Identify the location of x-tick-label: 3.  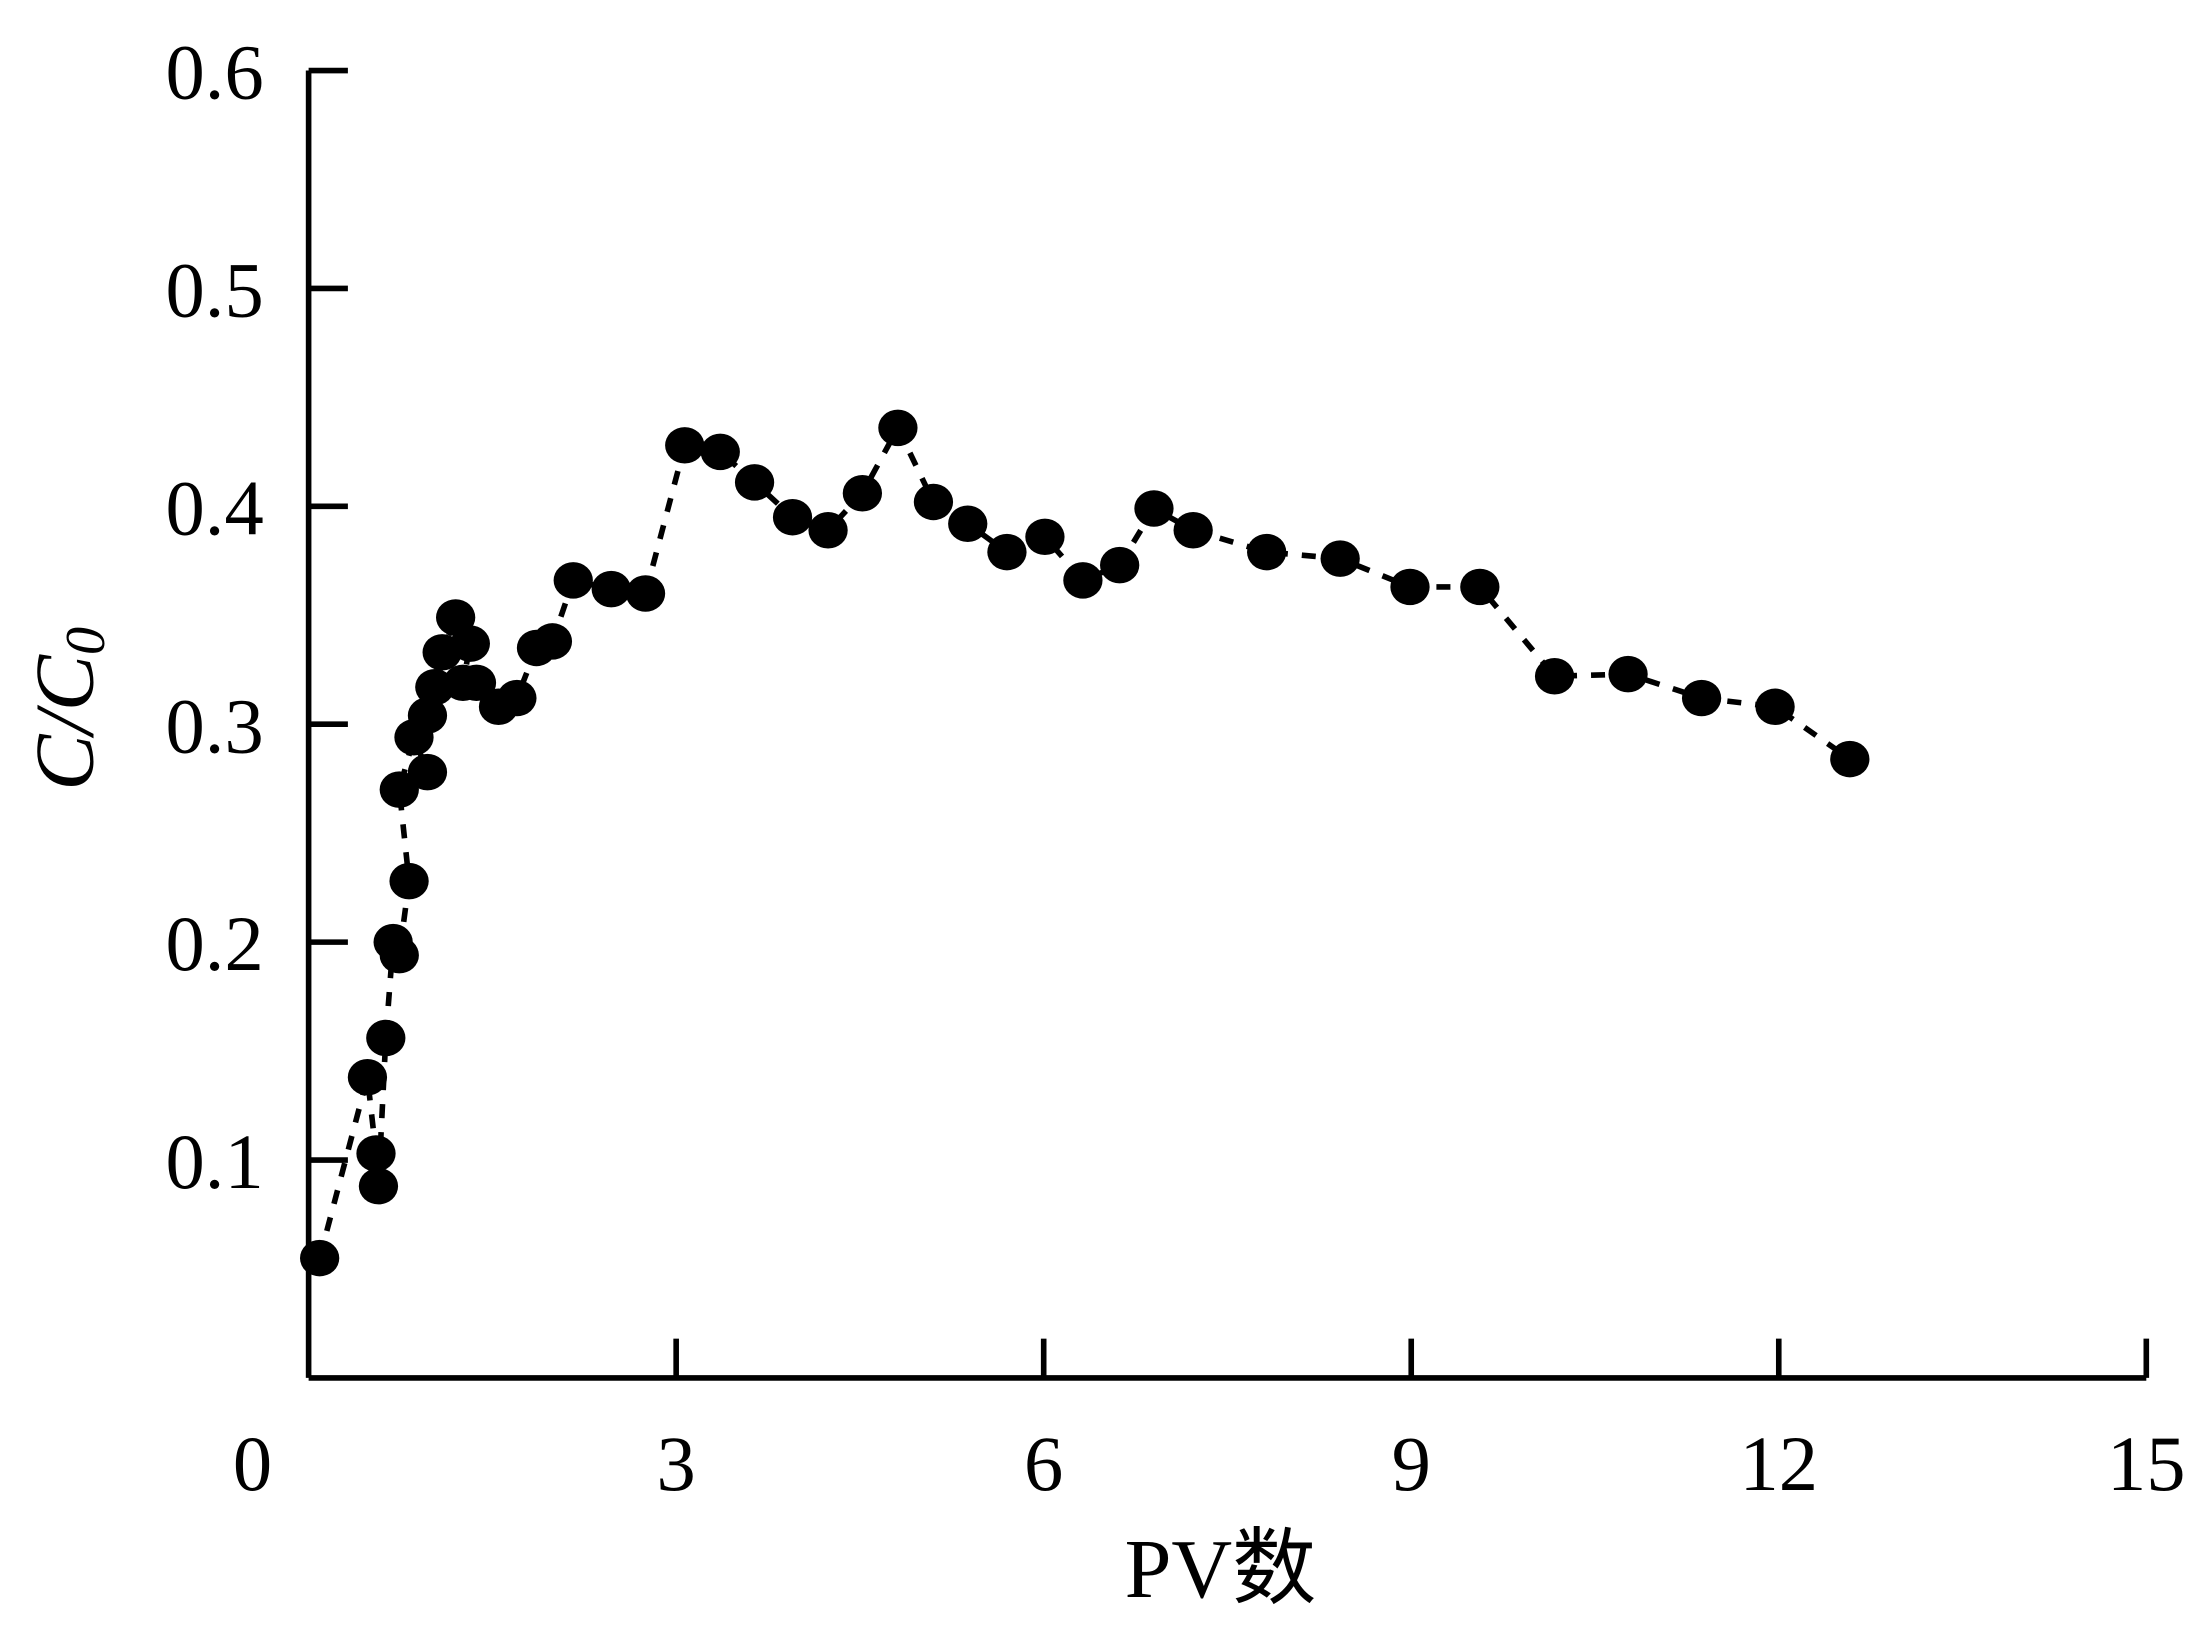
(676, 1463).